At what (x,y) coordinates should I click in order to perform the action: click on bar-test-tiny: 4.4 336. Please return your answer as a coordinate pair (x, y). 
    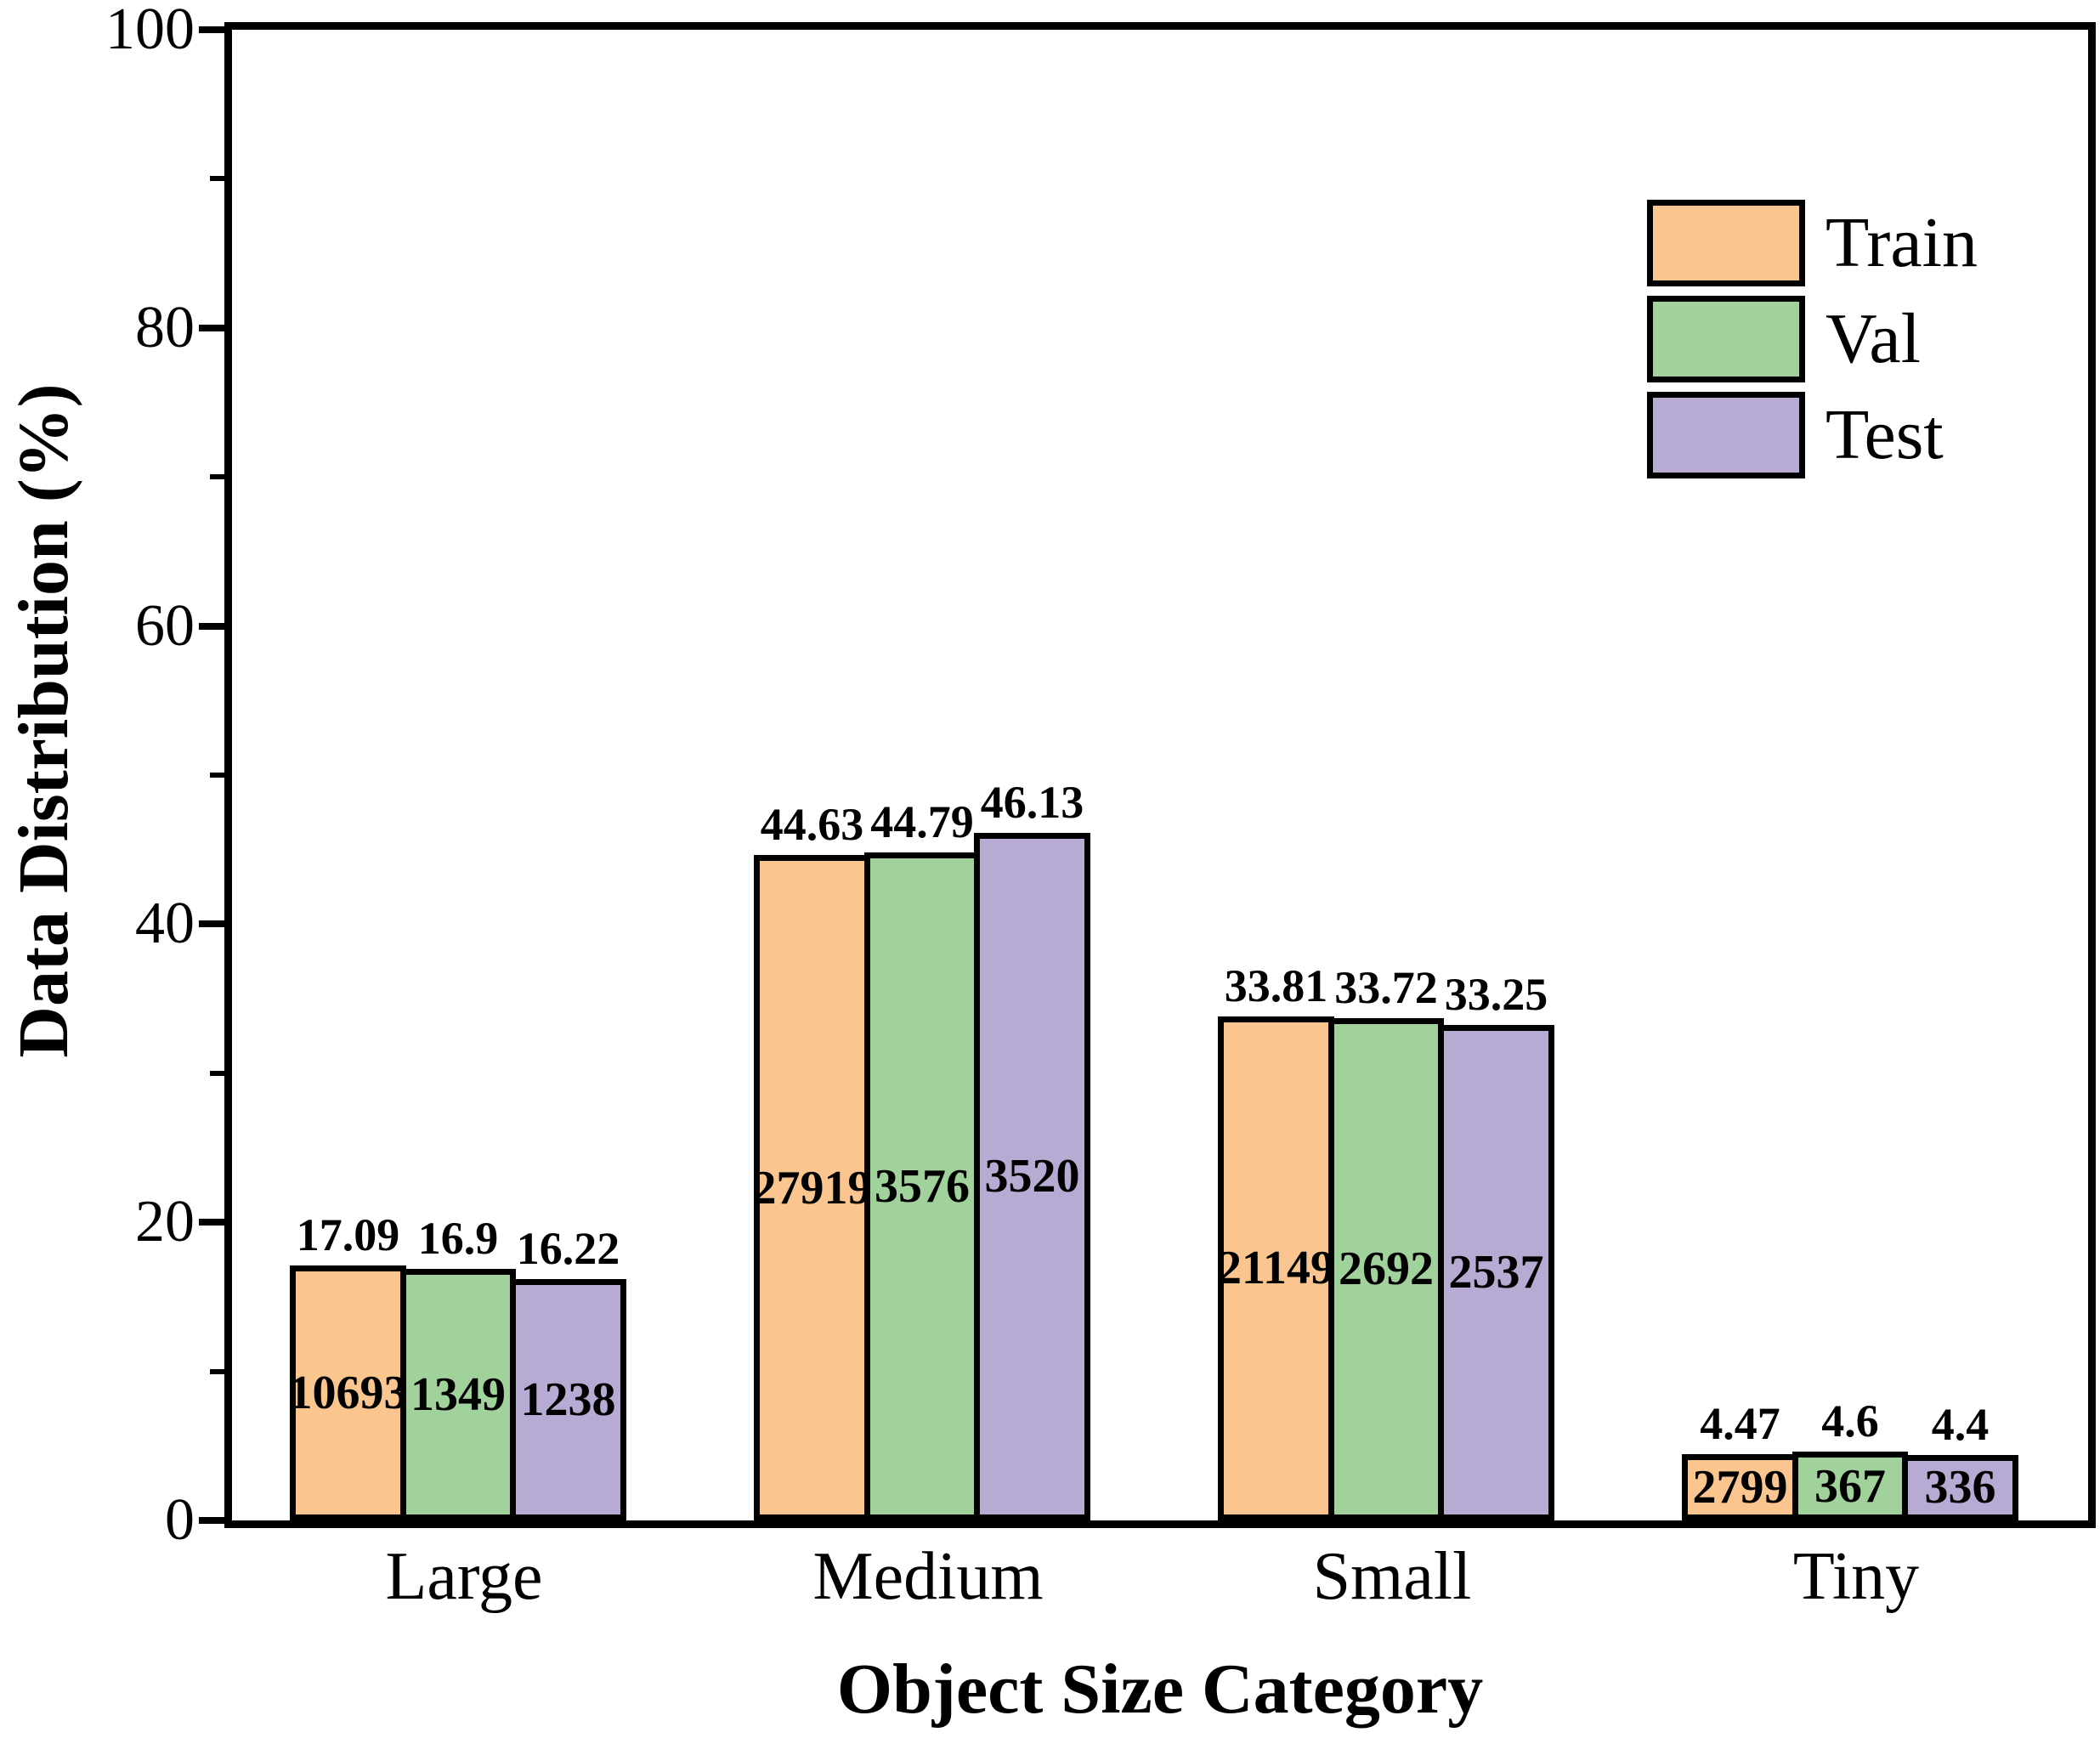
    Looking at the image, I should click on (1960, 1460).